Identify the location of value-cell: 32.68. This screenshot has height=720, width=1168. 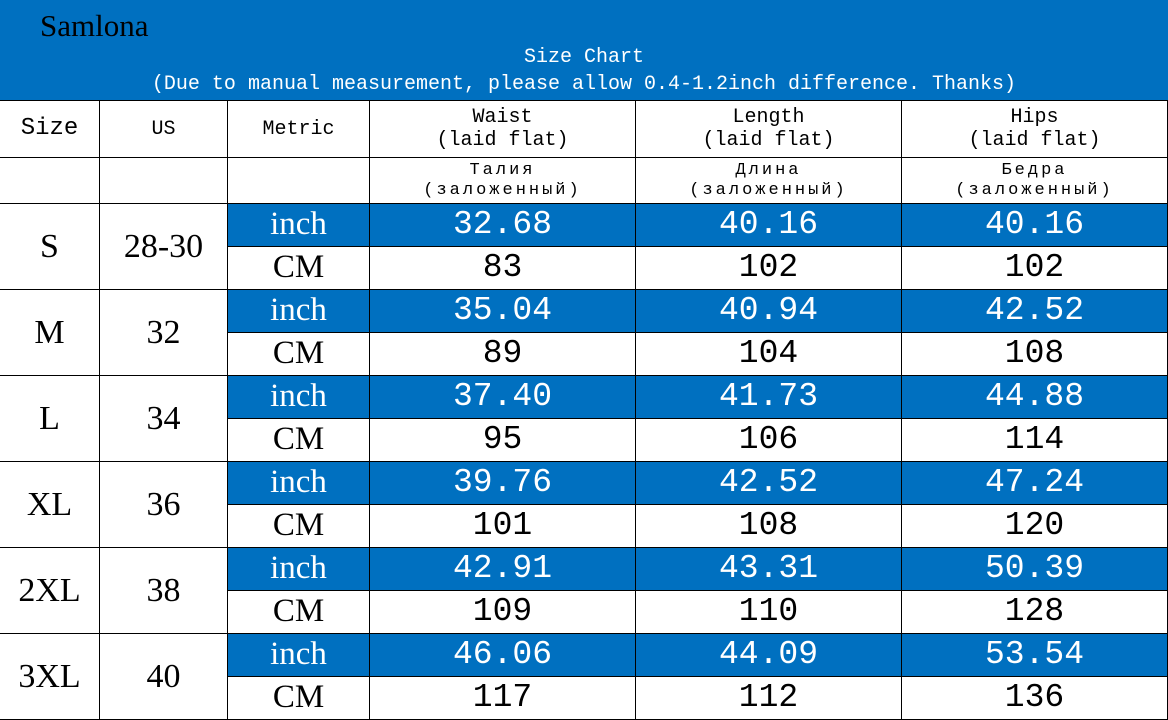
(503, 225).